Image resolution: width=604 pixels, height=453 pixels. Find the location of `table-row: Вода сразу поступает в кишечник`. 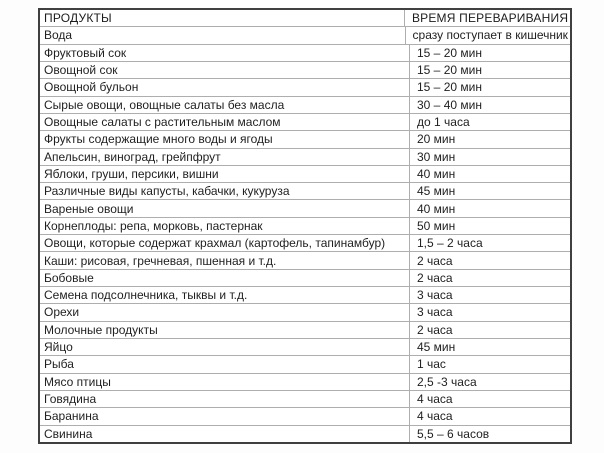

table-row: Вода сразу поступает в кишечник is located at coordinates (305, 36).